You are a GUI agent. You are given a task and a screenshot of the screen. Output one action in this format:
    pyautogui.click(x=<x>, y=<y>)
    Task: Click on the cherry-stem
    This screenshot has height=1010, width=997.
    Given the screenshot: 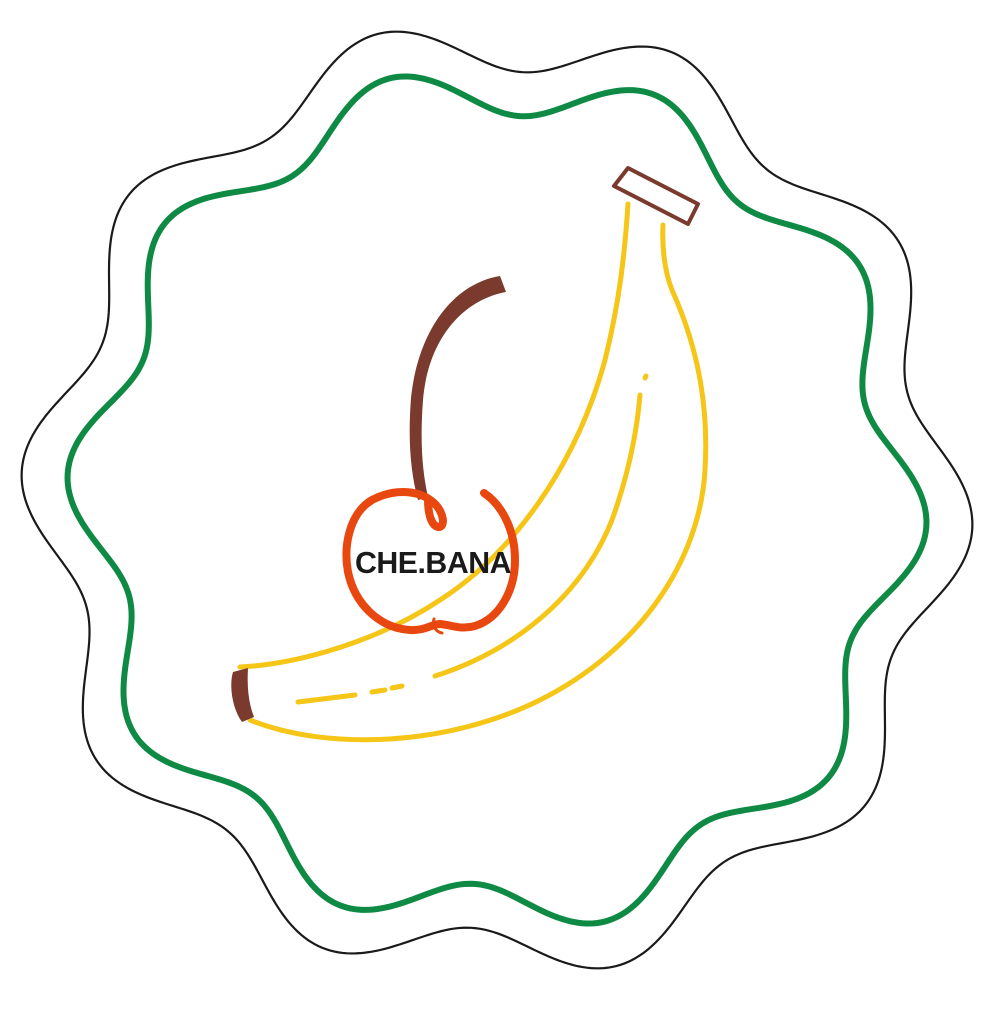 What is the action you would take?
    pyautogui.click(x=457, y=388)
    